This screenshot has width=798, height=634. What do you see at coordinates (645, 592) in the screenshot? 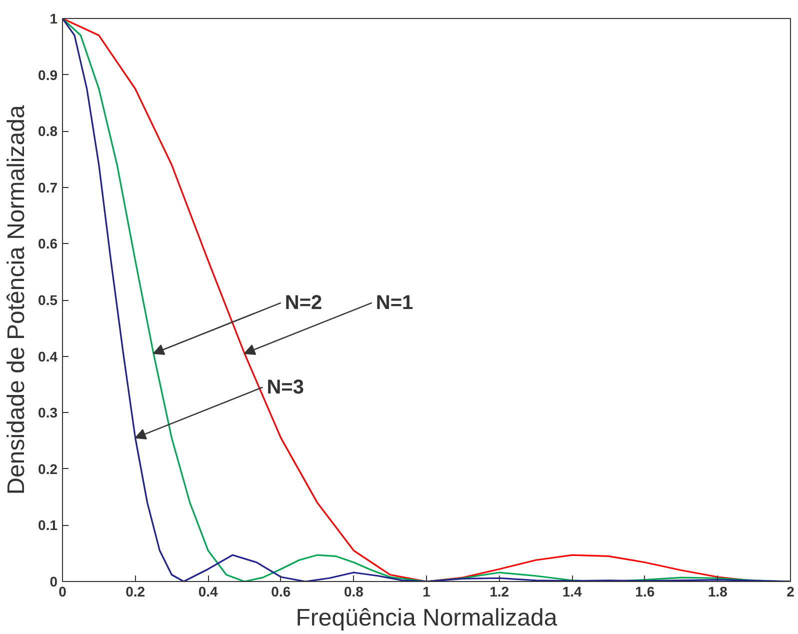
I see `x-tick-label: 1.6` at bounding box center [645, 592].